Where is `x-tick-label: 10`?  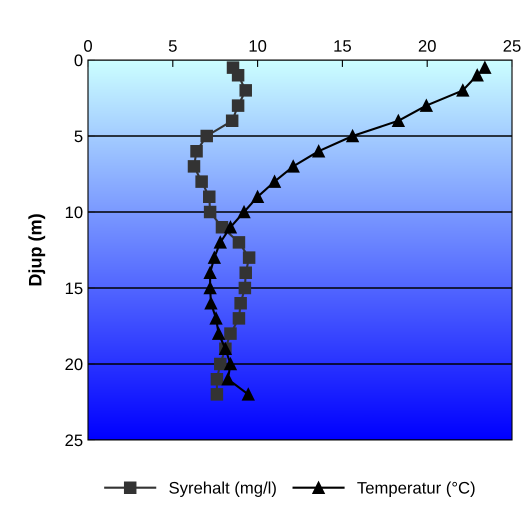
x-tick-label: 10 is located at coordinates (258, 46).